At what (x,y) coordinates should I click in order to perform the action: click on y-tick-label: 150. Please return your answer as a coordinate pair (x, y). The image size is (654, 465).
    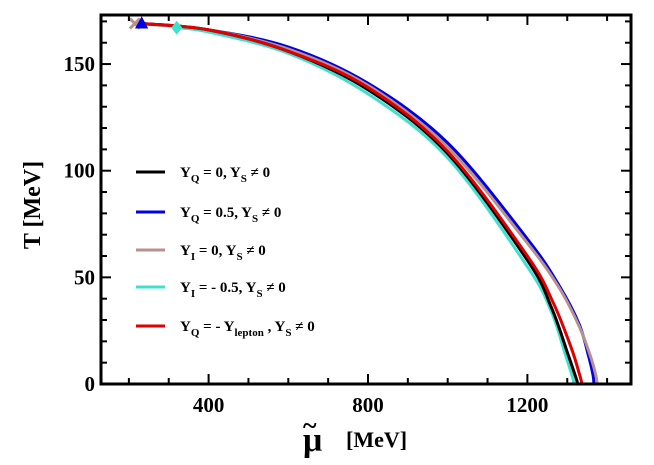
    Looking at the image, I should click on (80, 64).